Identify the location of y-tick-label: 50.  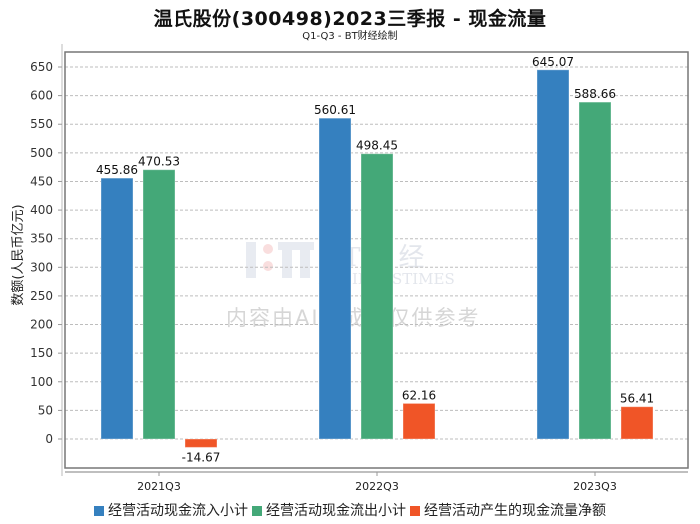
(45, 410).